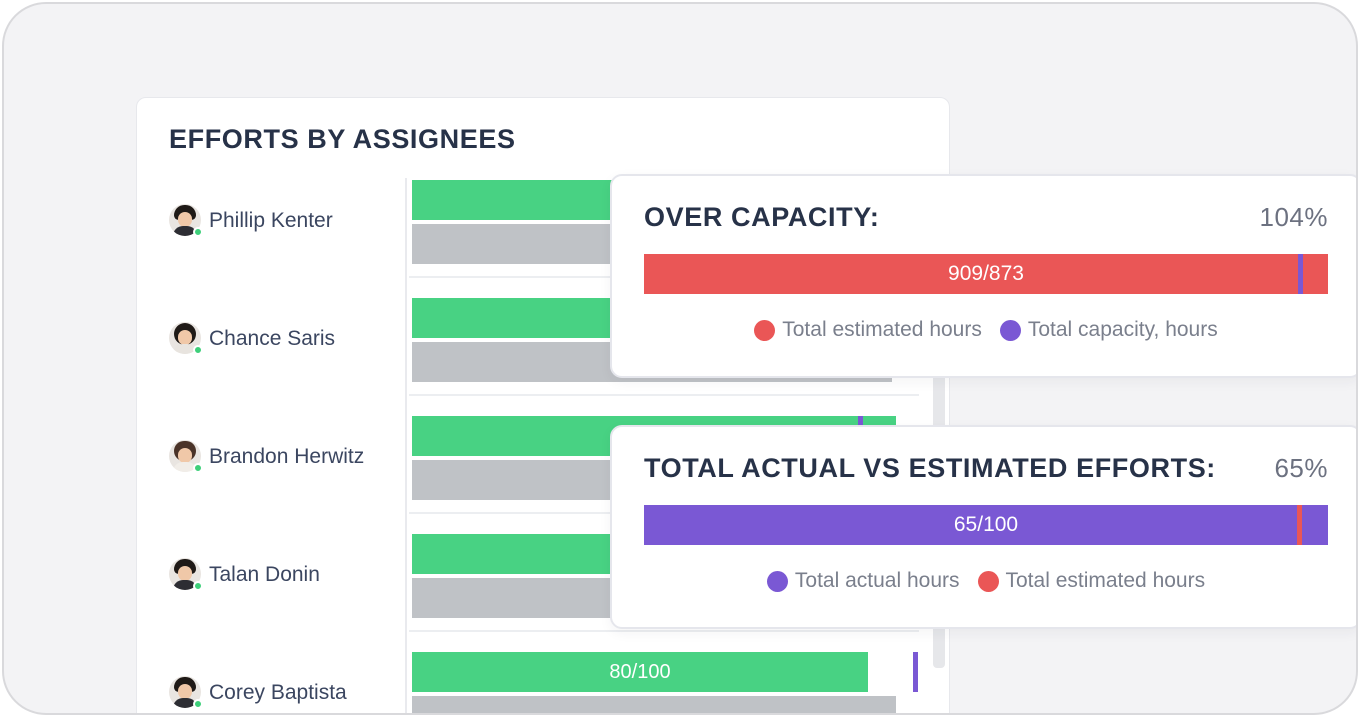  I want to click on over-capacity-title: OVER CAPACITY:, so click(762, 217).